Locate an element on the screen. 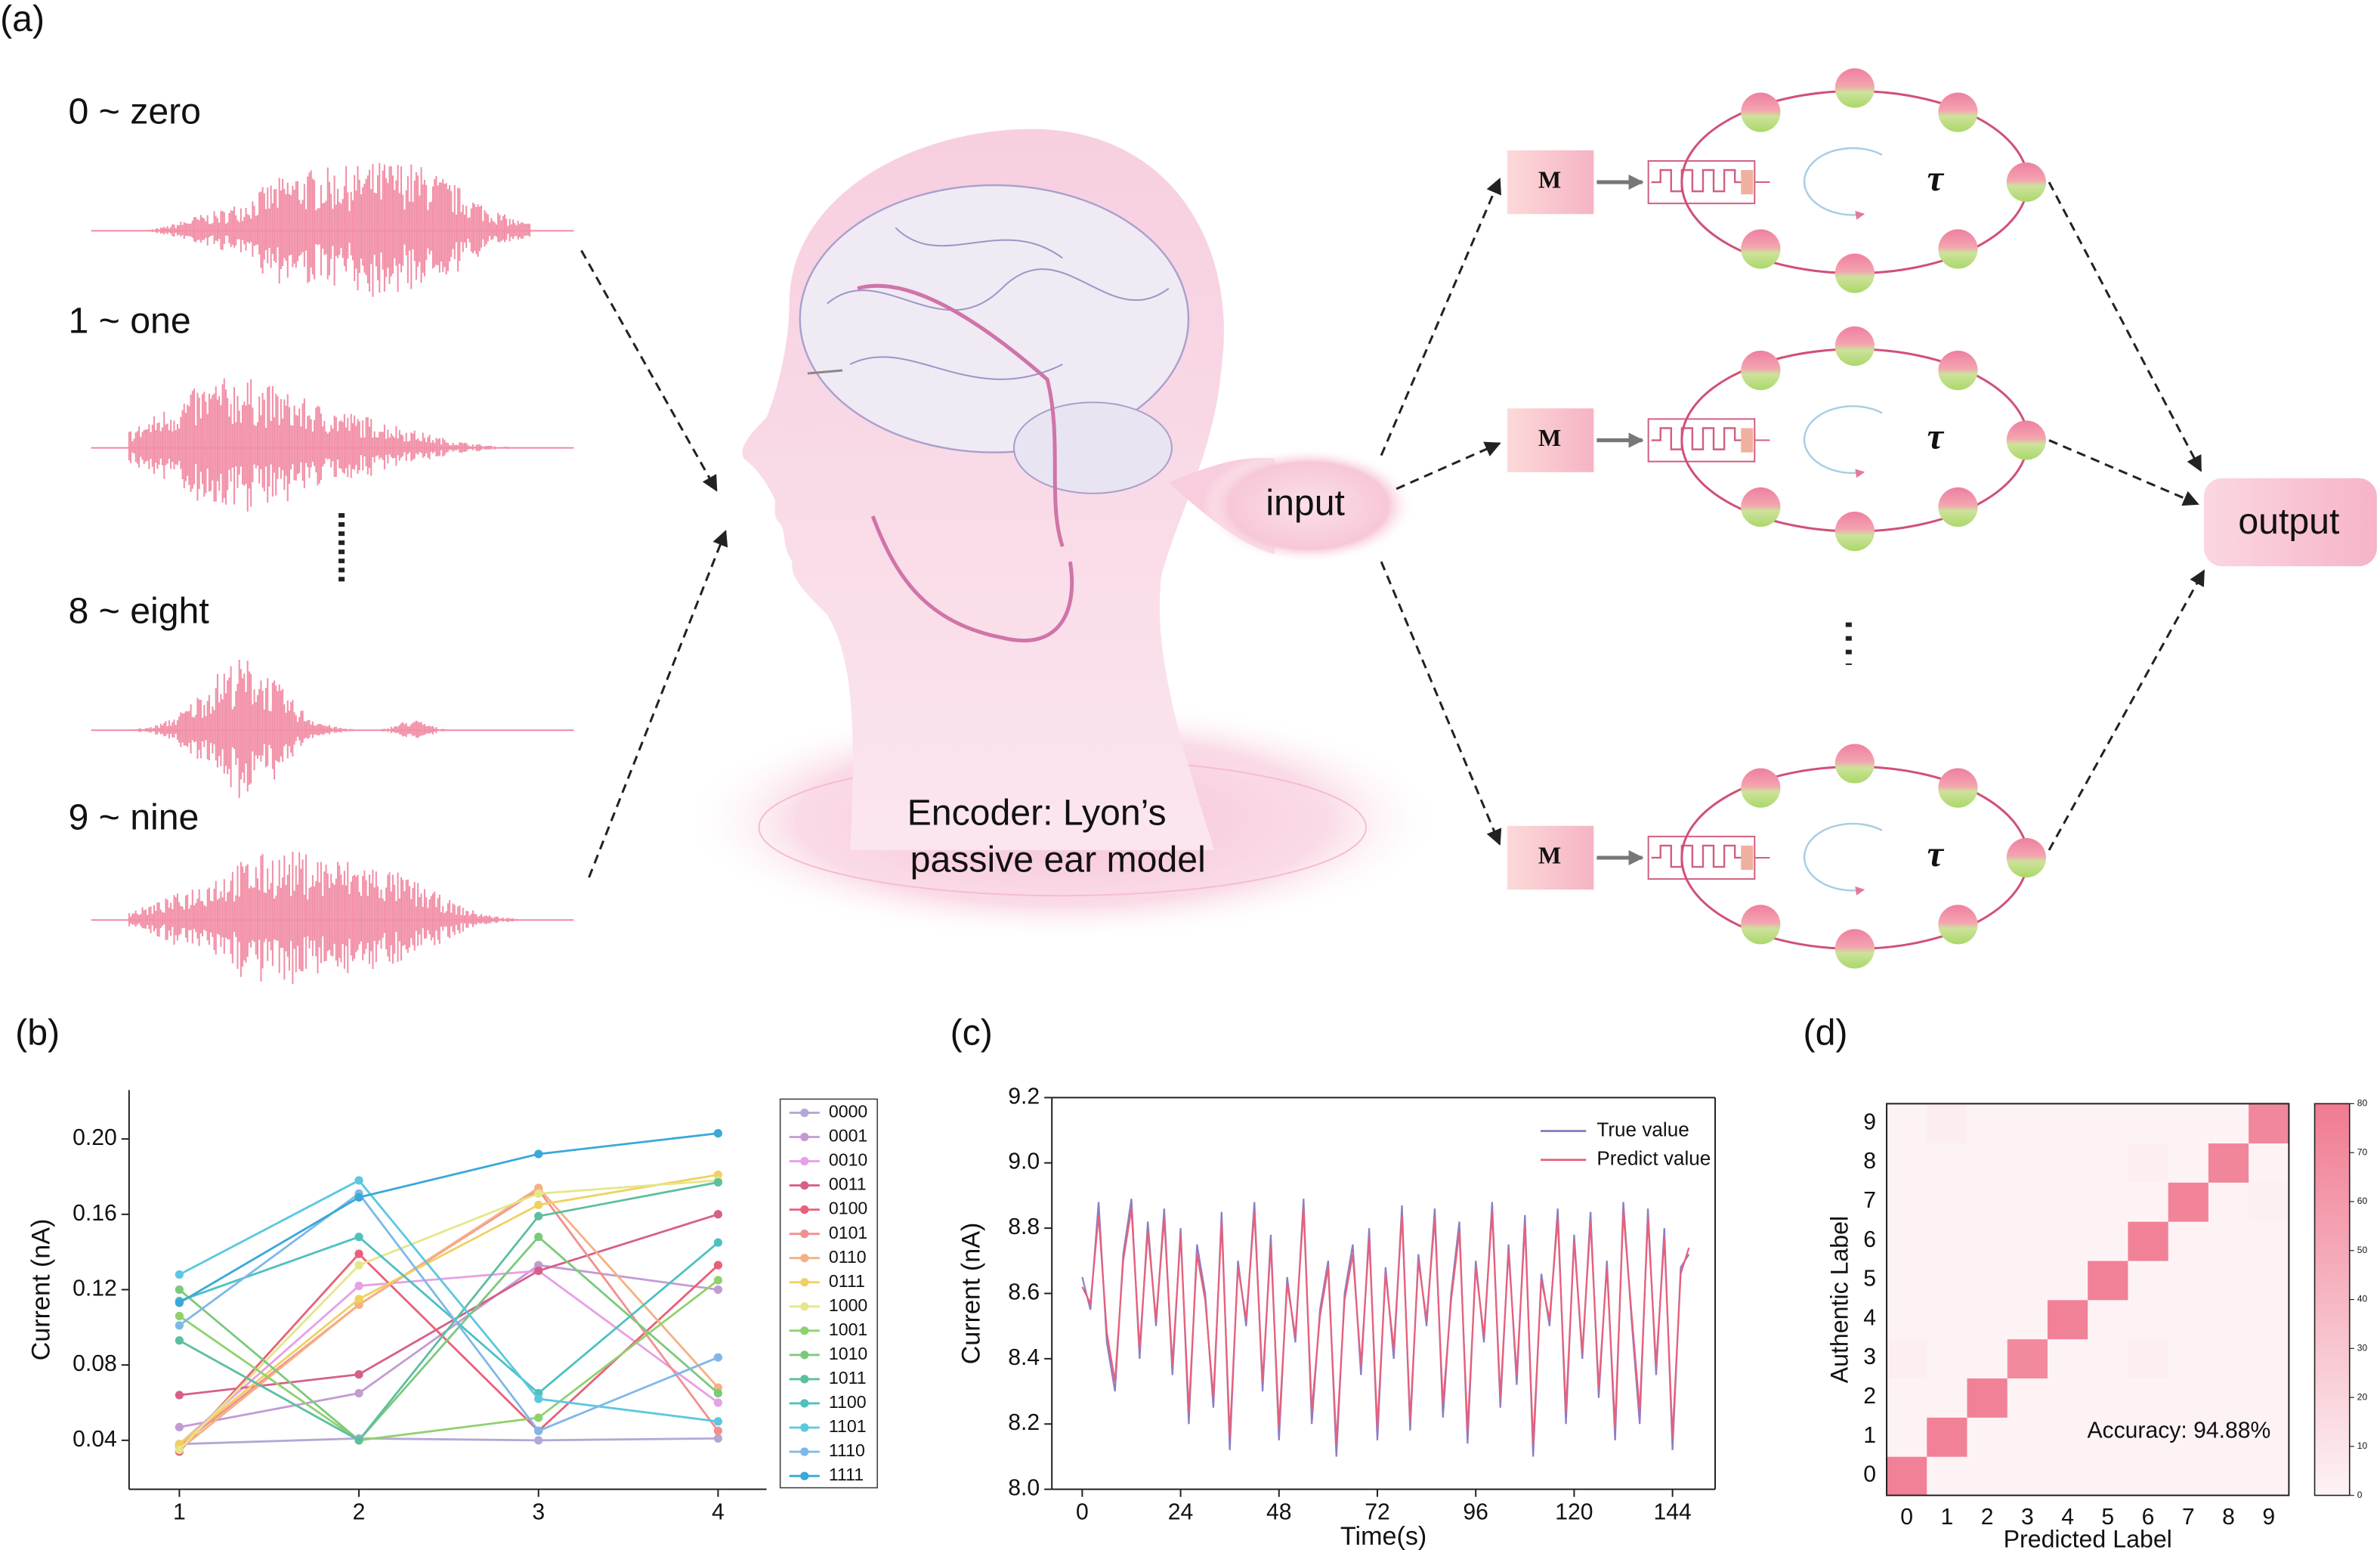  legend-label: 0011 is located at coordinates (848, 1184).